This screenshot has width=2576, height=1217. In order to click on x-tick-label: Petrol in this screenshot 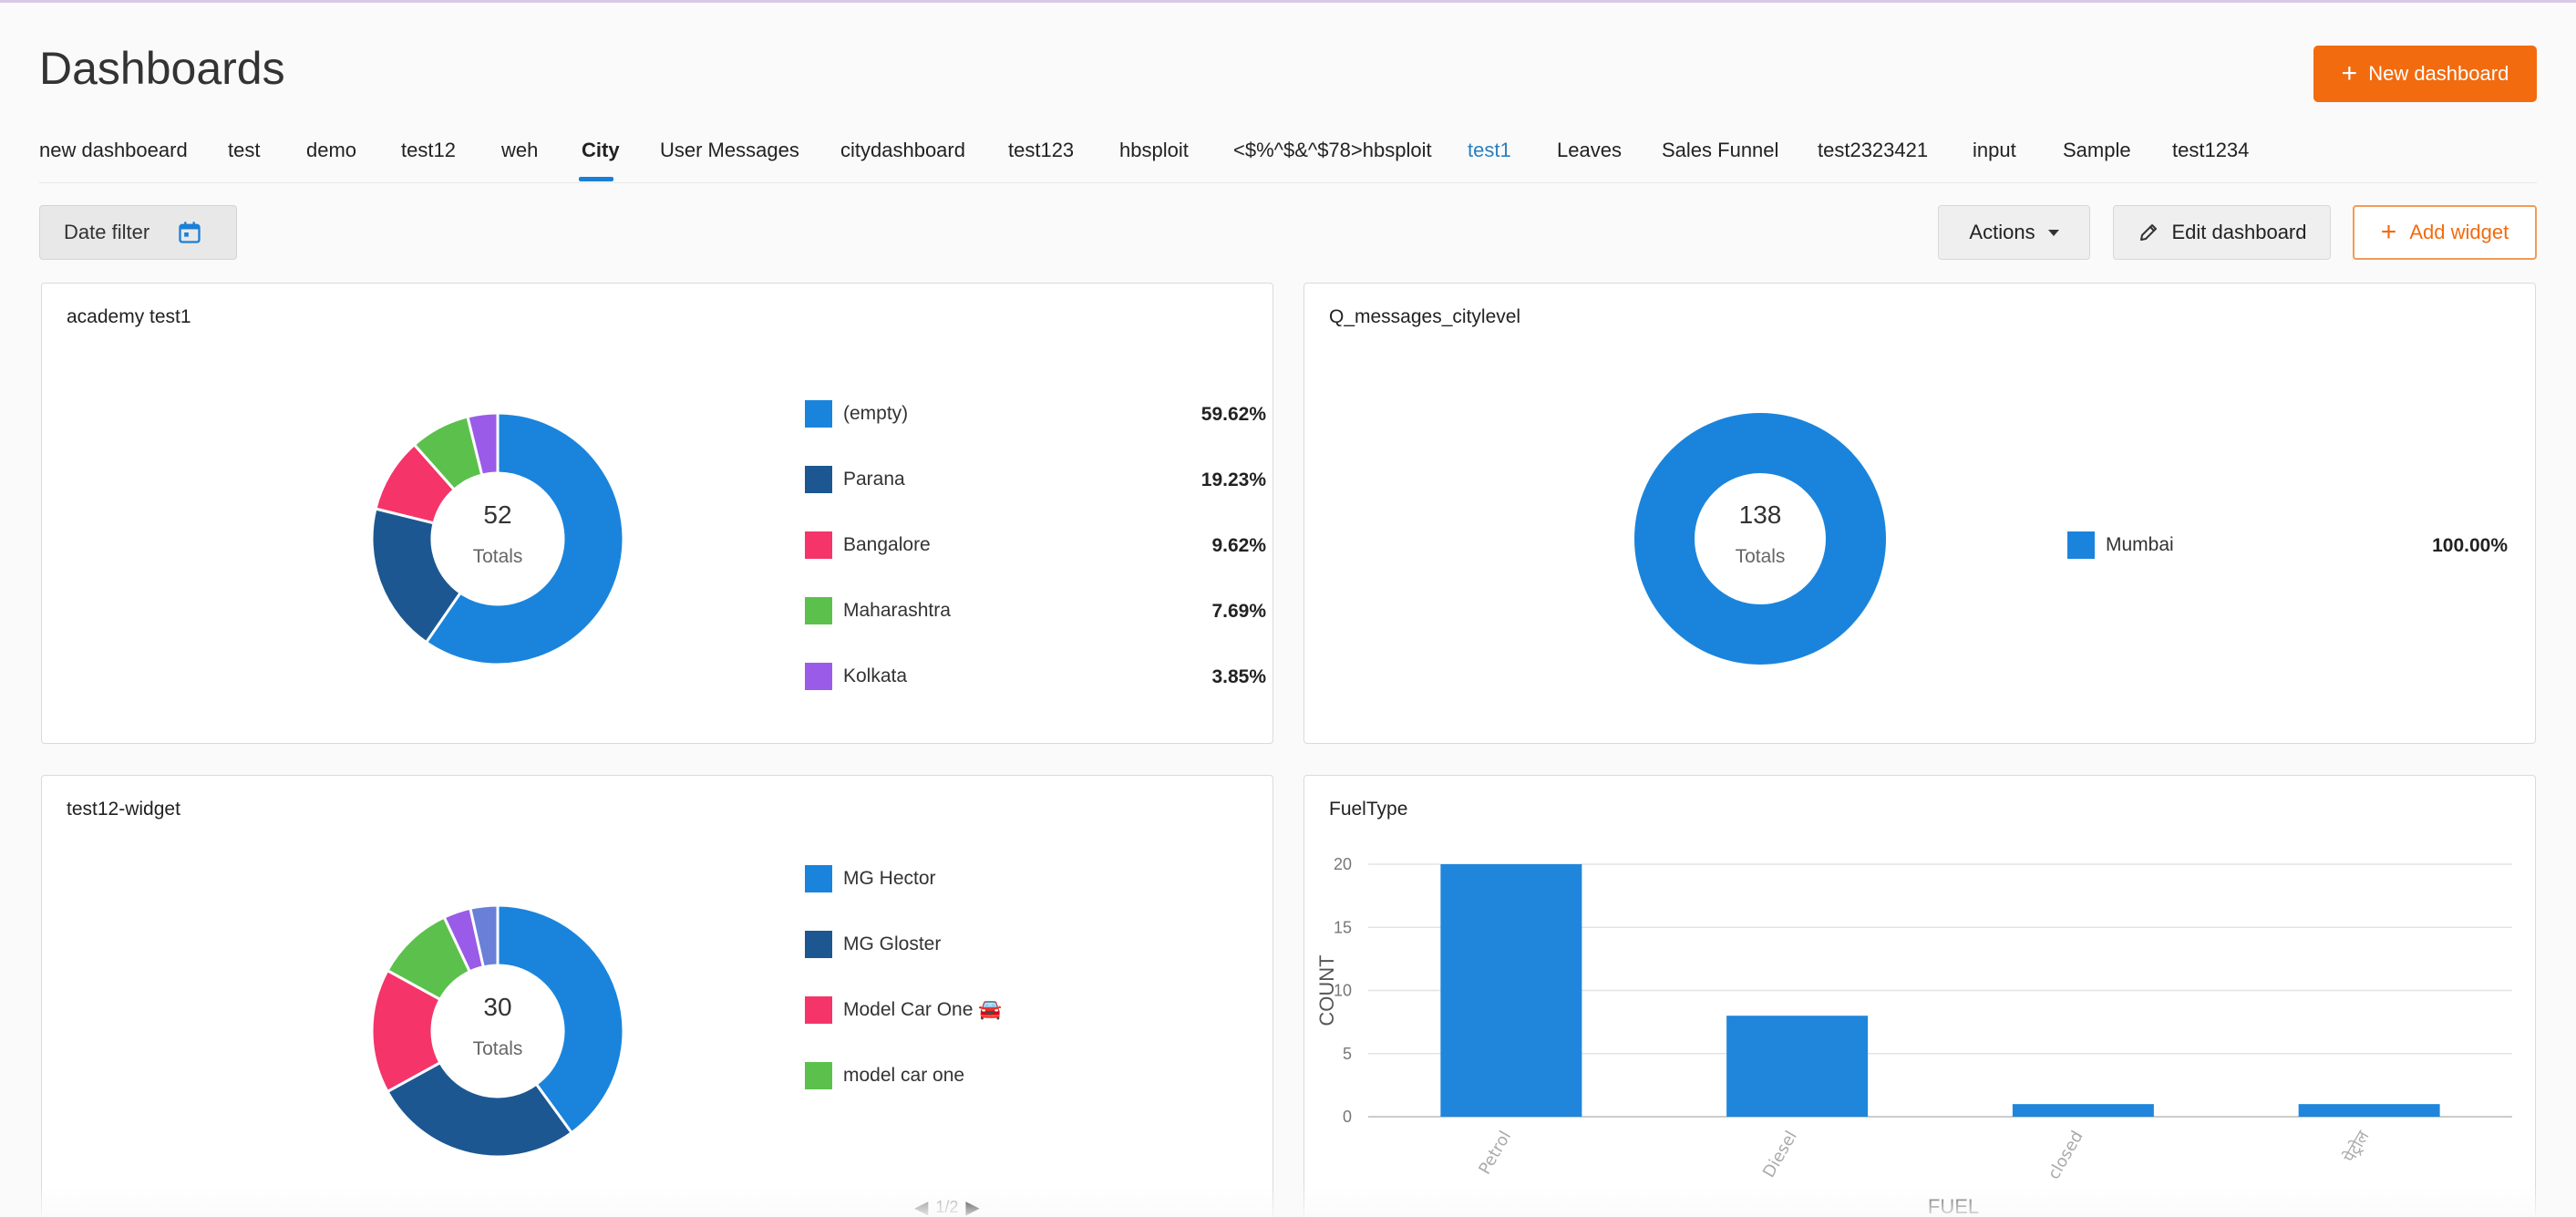, I will do `click(1495, 1153)`.